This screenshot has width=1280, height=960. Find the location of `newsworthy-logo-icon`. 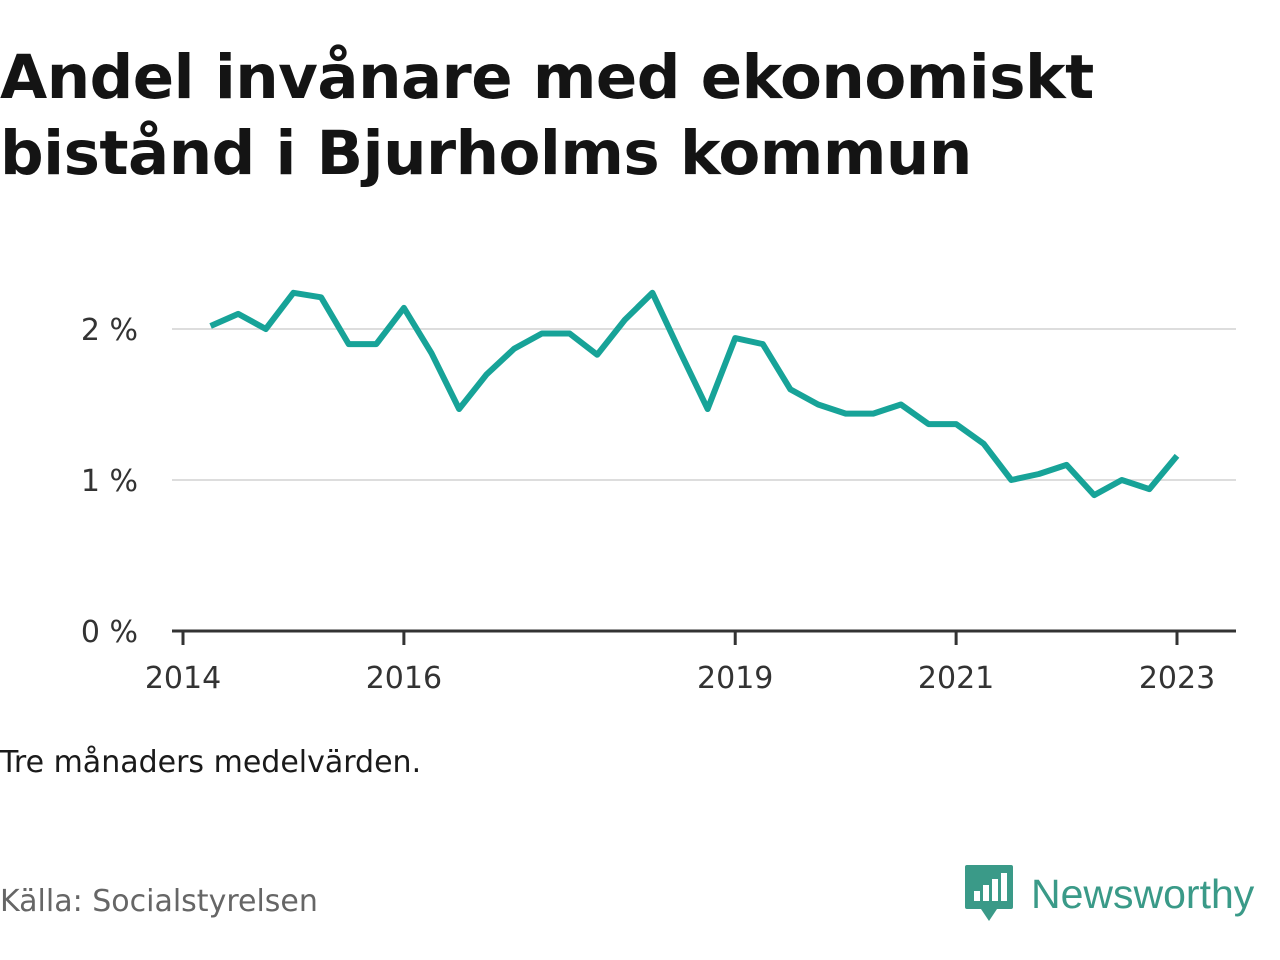

newsworthy-logo-icon is located at coordinates (989, 893).